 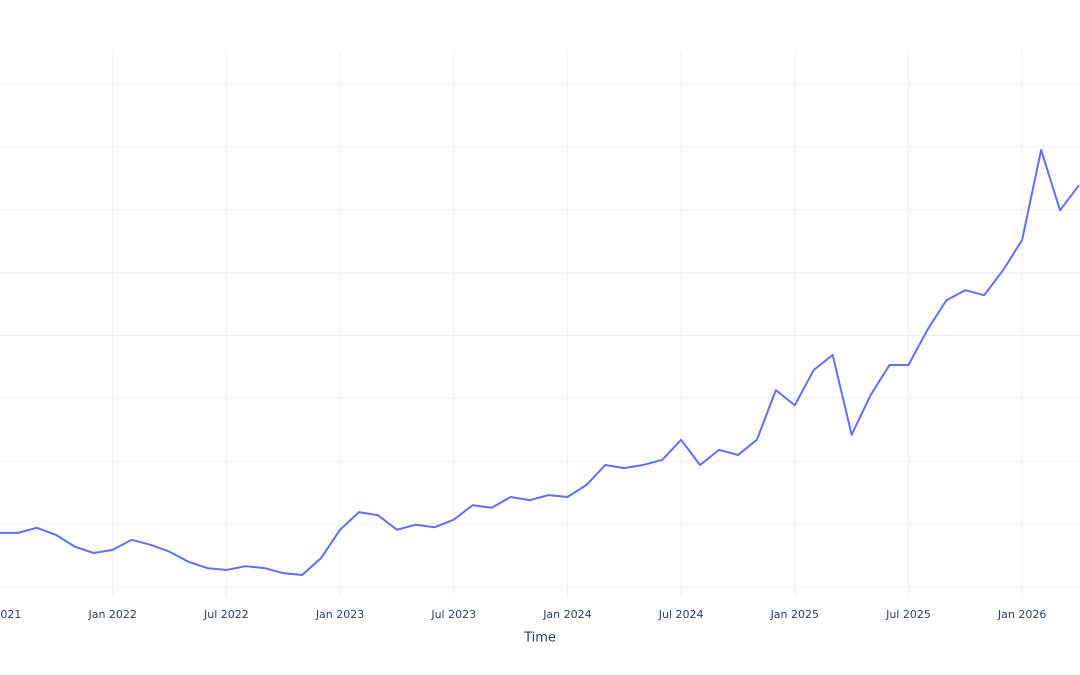 I want to click on x-tick-label: Jul 2023, so click(x=453, y=614).